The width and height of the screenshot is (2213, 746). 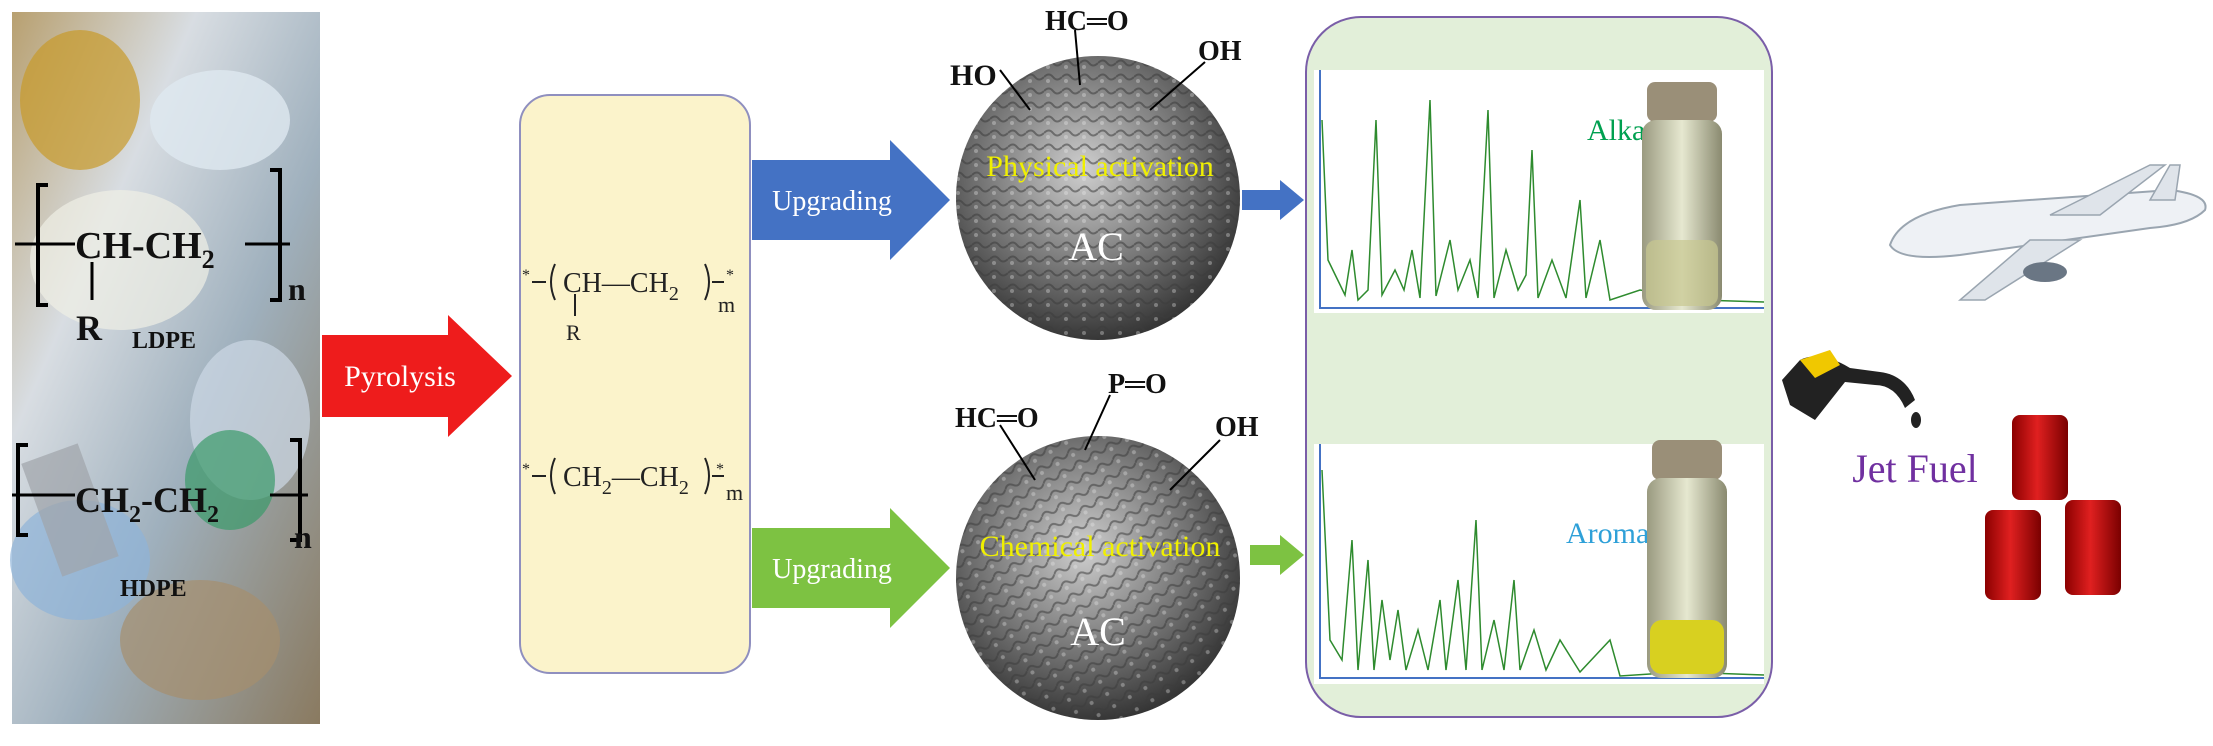 What do you see at coordinates (2047, 232) in the screenshot?
I see `airplane` at bounding box center [2047, 232].